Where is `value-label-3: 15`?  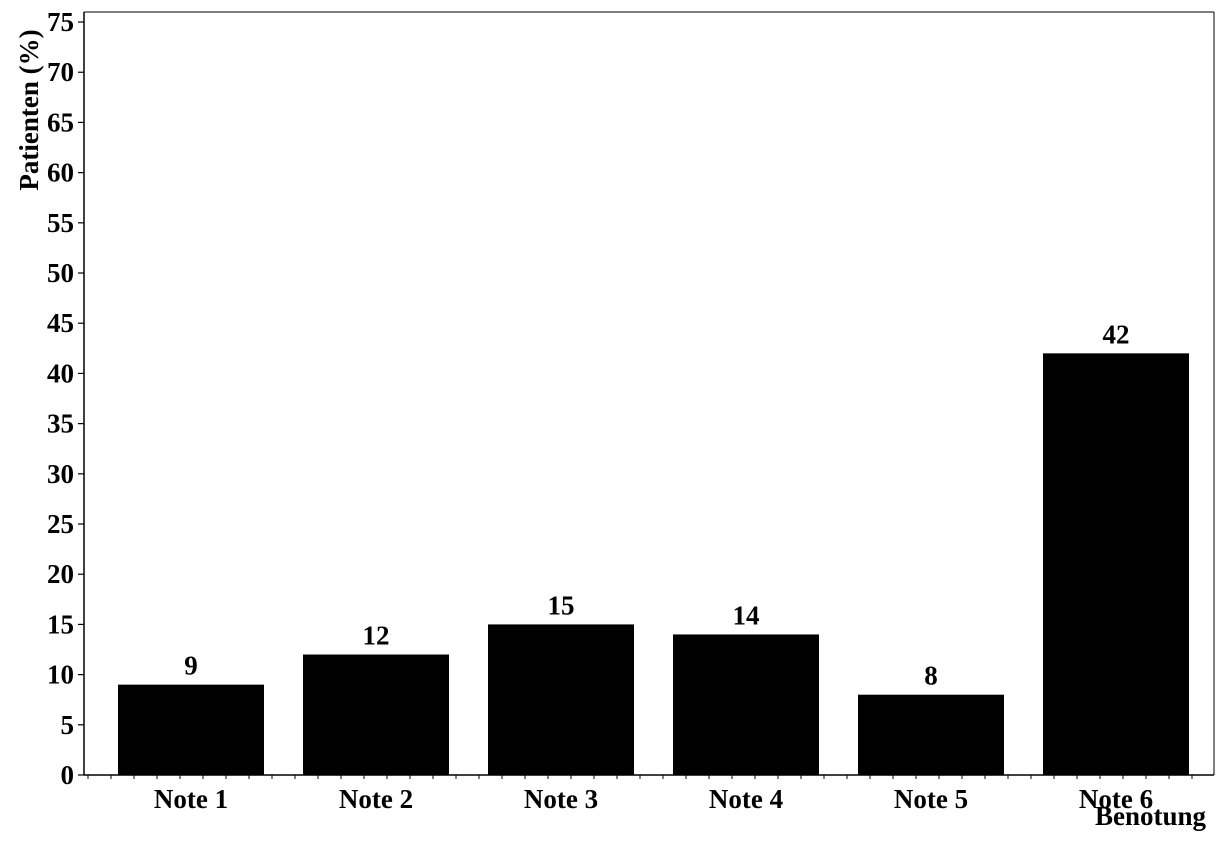
value-label-3: 15 is located at coordinates (561, 605).